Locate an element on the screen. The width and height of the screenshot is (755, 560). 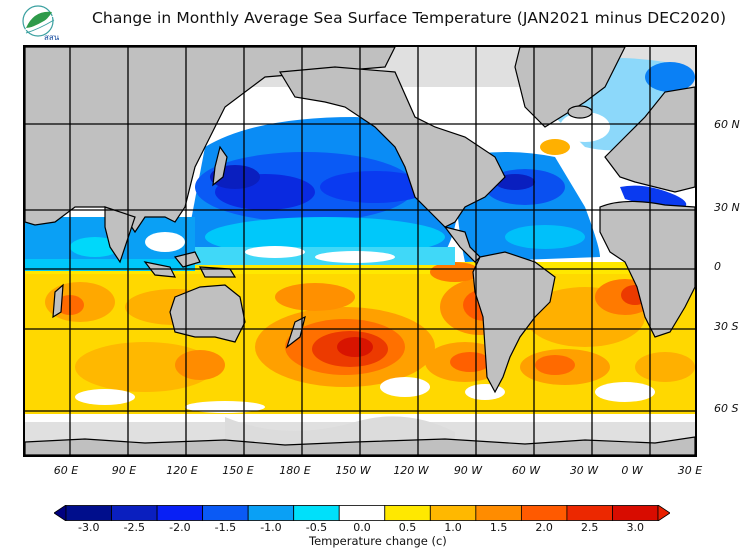
colorbar is located at coordinates (362, 513).